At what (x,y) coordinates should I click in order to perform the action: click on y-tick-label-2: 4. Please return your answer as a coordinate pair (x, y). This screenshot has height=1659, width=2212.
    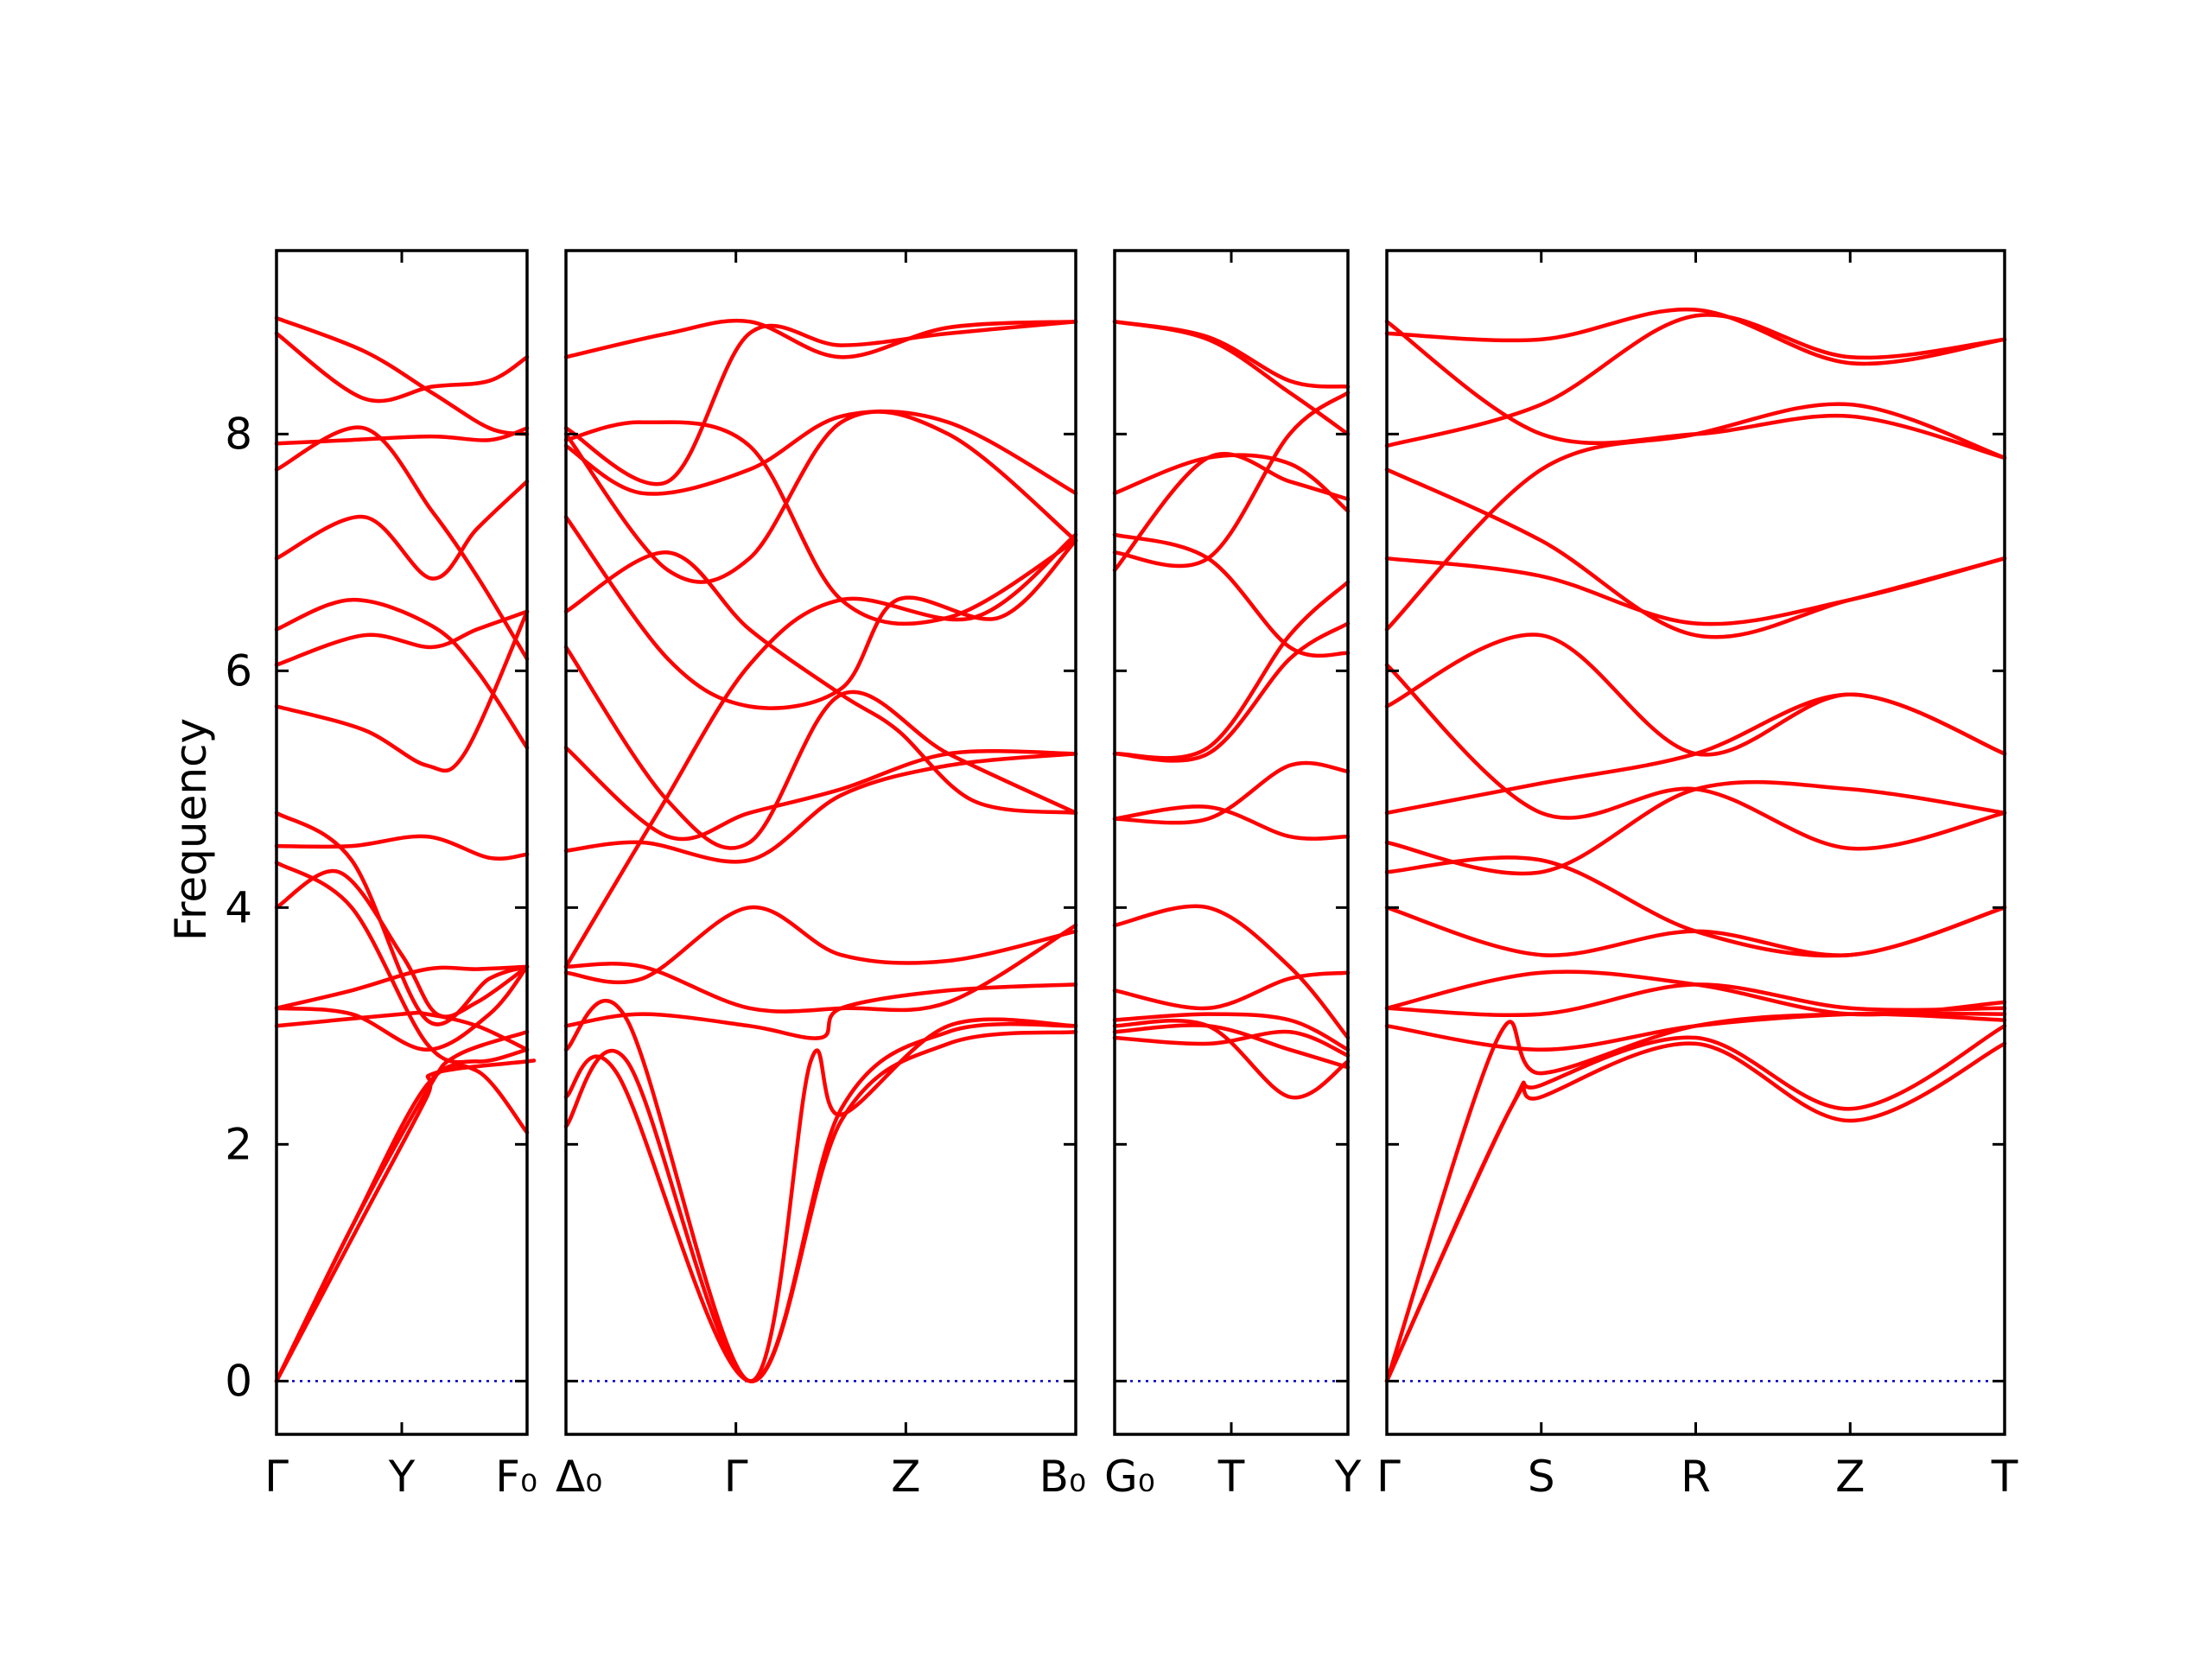
    Looking at the image, I should click on (238, 907).